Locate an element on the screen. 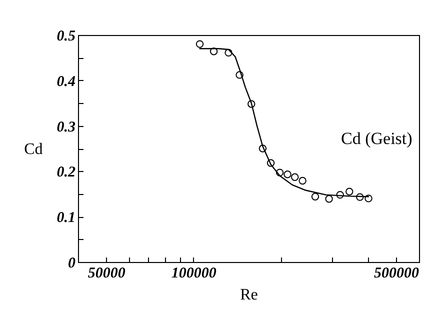  x-tick-label: 500000 is located at coordinates (397, 274).